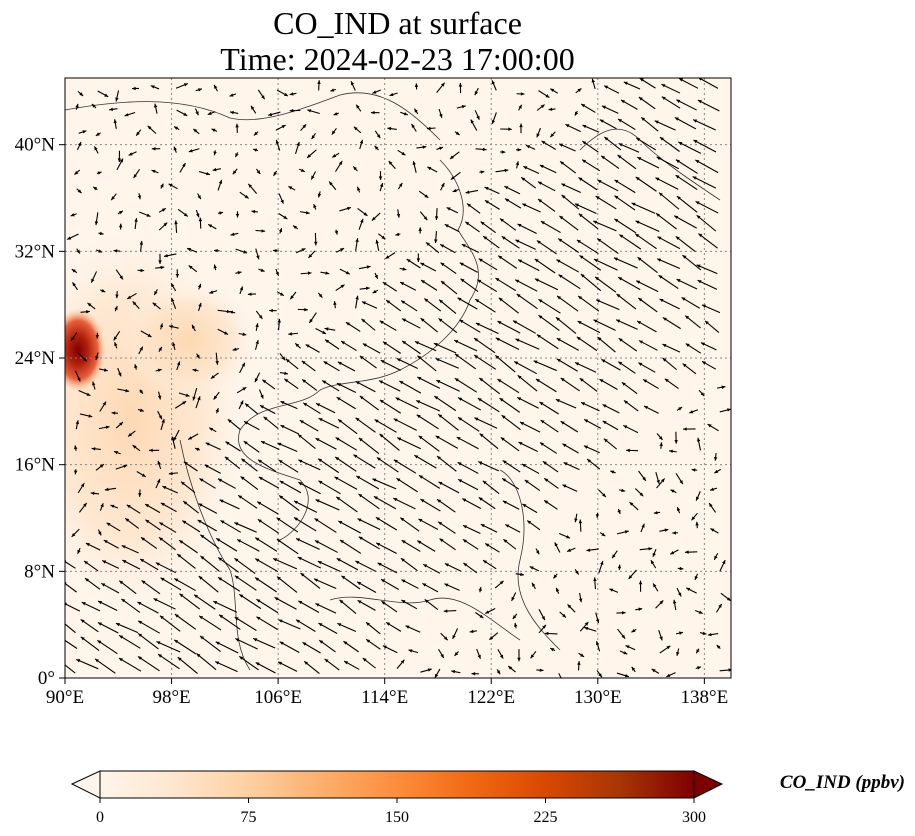 The height and width of the screenshot is (836, 915). I want to click on colorbar-tick-label: 75, so click(249, 817).